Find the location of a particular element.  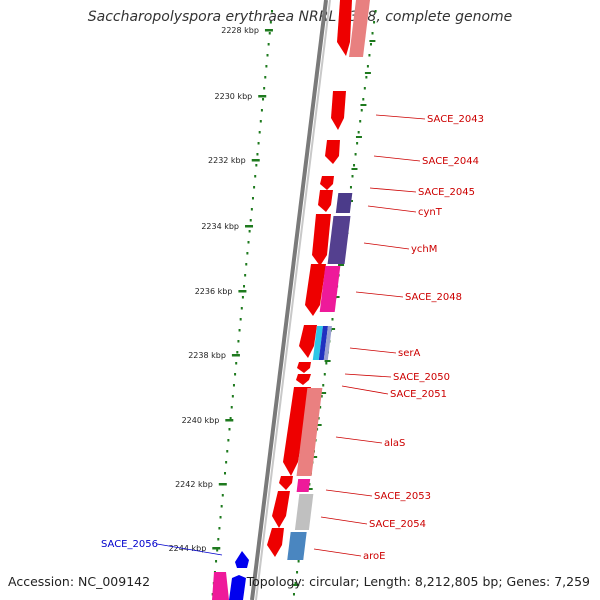

scale-label: 2244 kbp is located at coordinates (188, 548).